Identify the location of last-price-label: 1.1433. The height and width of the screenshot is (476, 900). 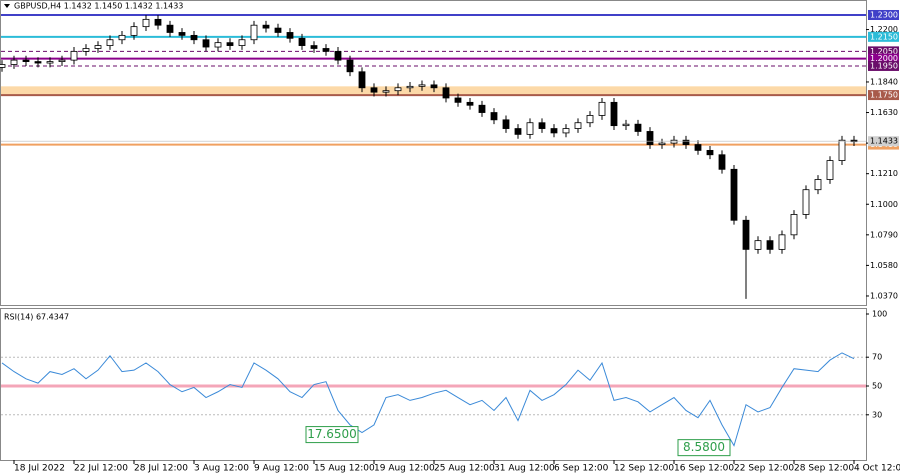
(884, 141).